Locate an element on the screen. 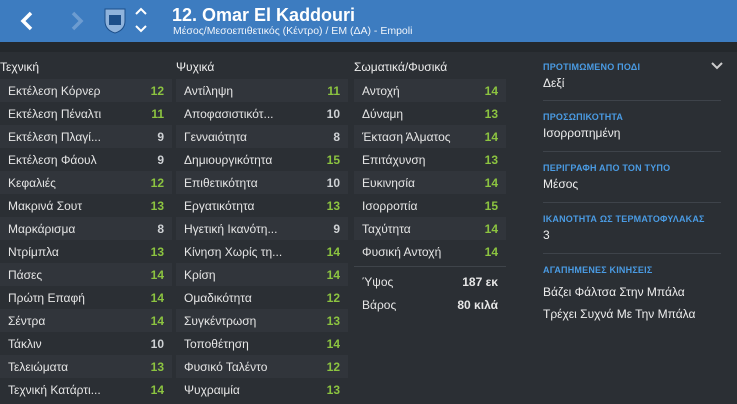 The image size is (737, 404). attribute-row: Τάκλιν 10 is located at coordinates (86, 343).